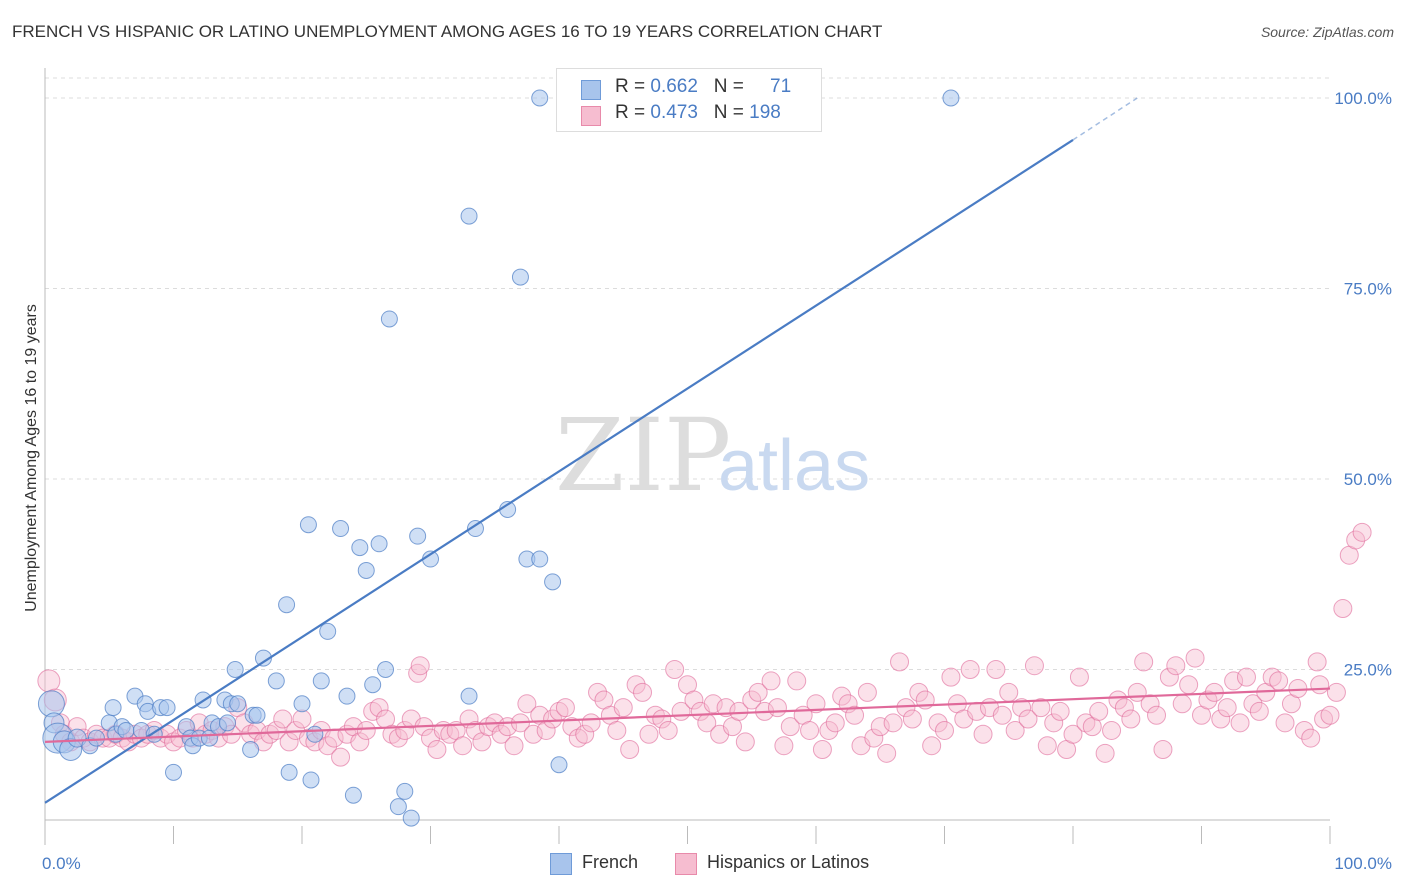 The height and width of the screenshot is (892, 1406). Describe the element at coordinates (1363, 863) in the screenshot. I see `x-tick-label: 100.0%` at that location.